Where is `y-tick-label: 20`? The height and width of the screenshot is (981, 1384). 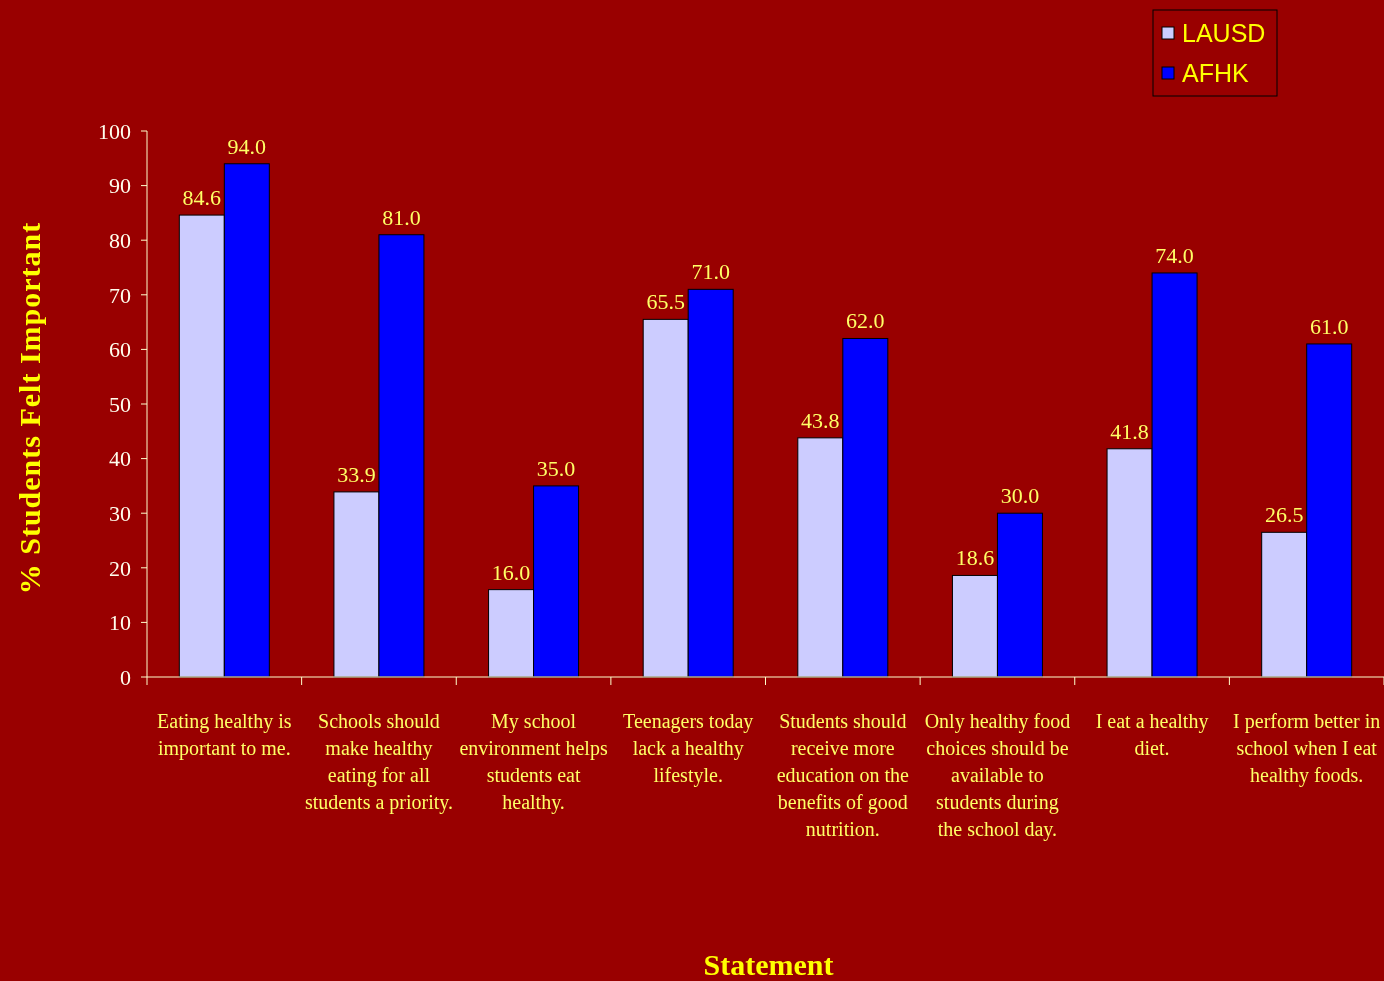
y-tick-label: 20 is located at coordinates (120, 568).